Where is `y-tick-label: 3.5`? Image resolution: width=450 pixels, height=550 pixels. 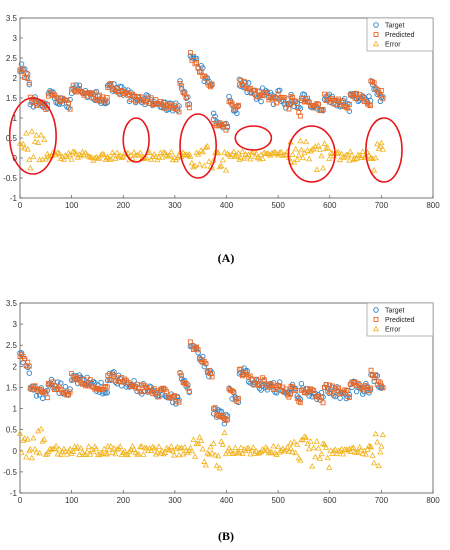 y-tick-label: 3.5 is located at coordinates (12, 303).